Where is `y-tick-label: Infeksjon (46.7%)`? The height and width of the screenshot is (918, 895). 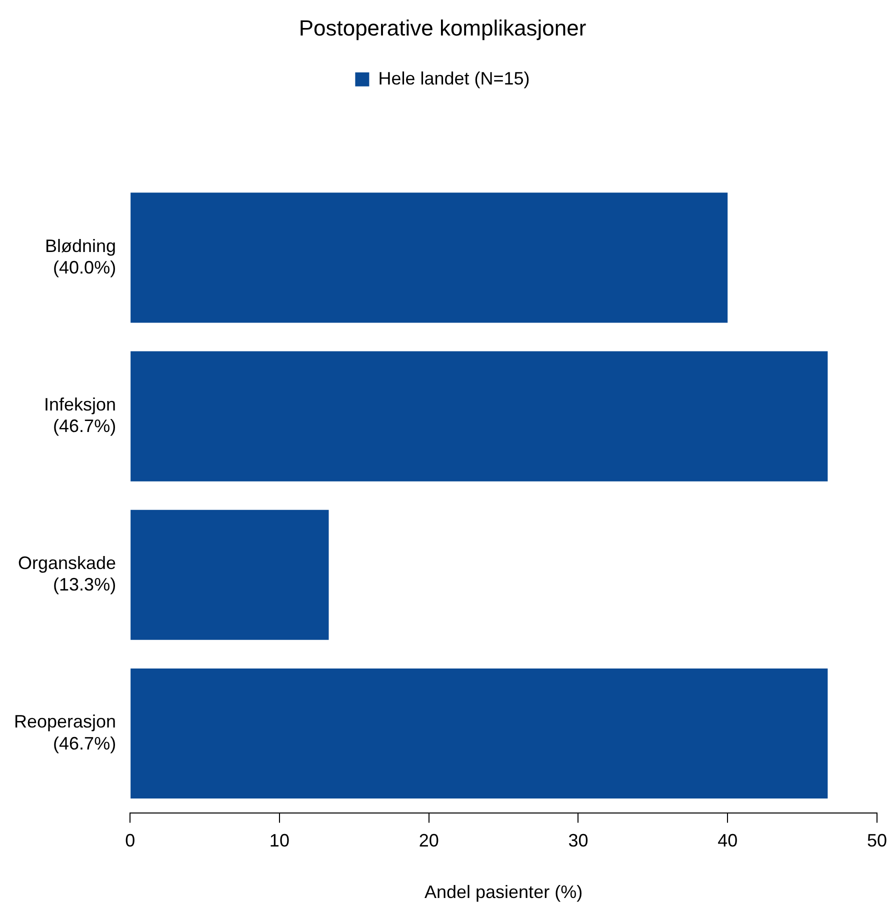
y-tick-label: Infeksjon (46.7%) is located at coordinates (80, 415).